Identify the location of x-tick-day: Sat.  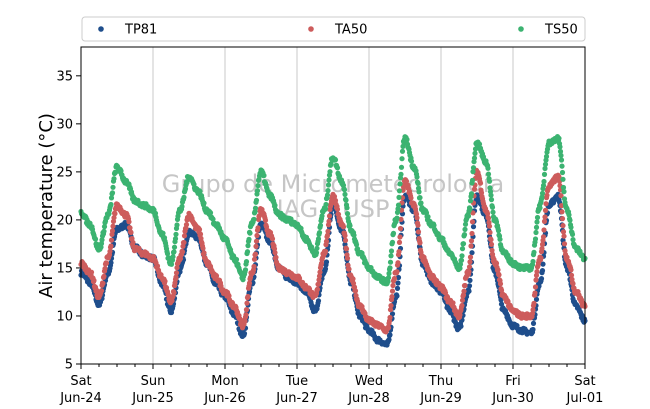
(80, 381).